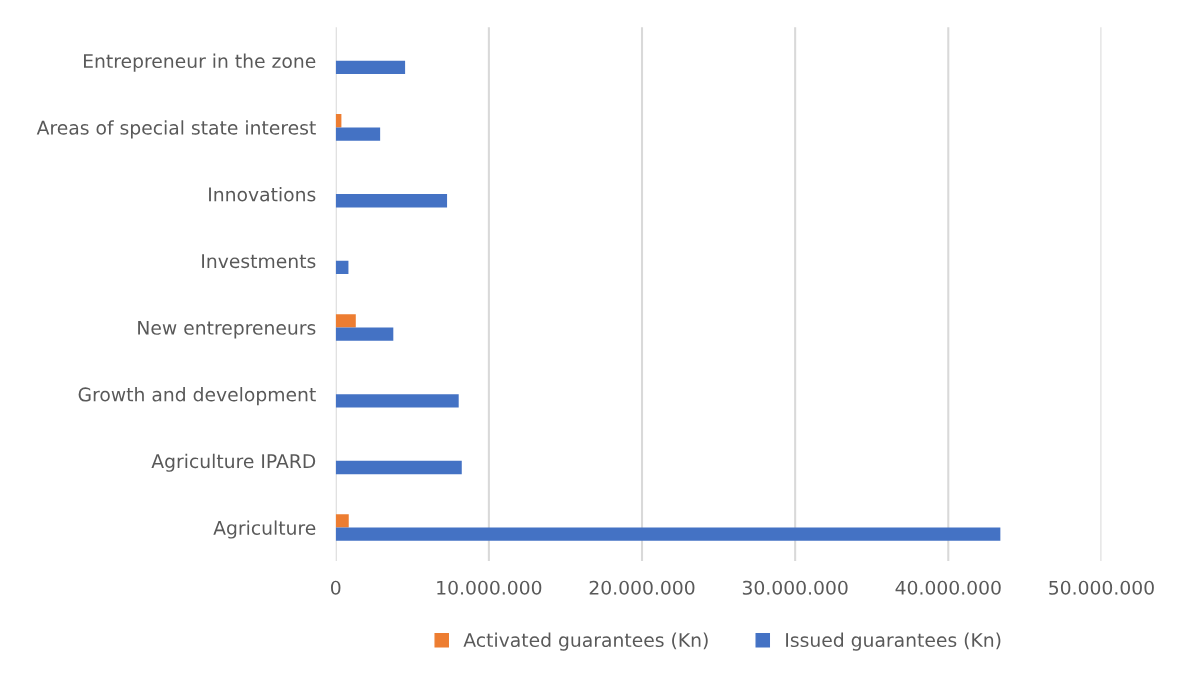 The width and height of the screenshot is (1178, 684). I want to click on y-tick-label: Agriculture IPARD, so click(233, 462).